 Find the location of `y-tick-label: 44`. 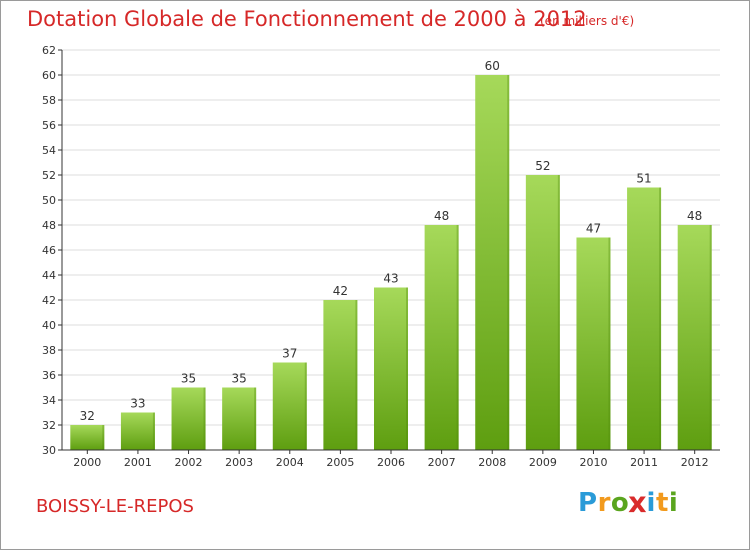

y-tick-label: 44 is located at coordinates (49, 275).